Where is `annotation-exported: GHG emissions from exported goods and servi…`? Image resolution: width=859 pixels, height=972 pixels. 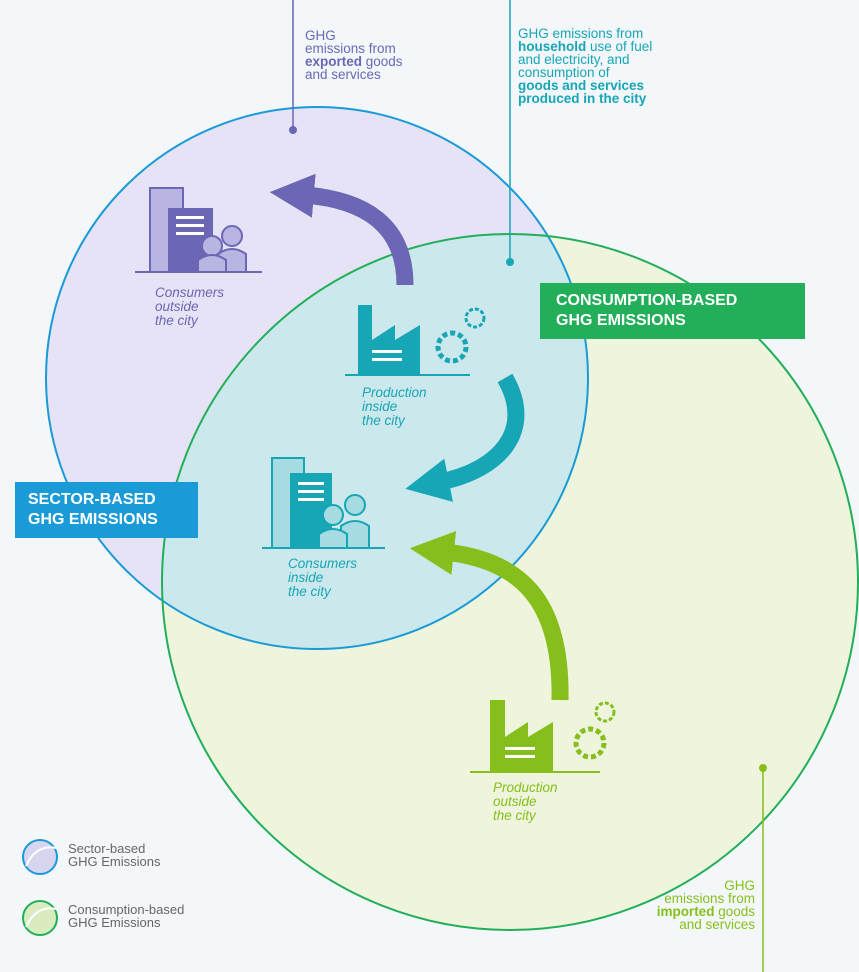
annotation-exported: GHG emissions from exported goods and servi… is located at coordinates (354, 55).